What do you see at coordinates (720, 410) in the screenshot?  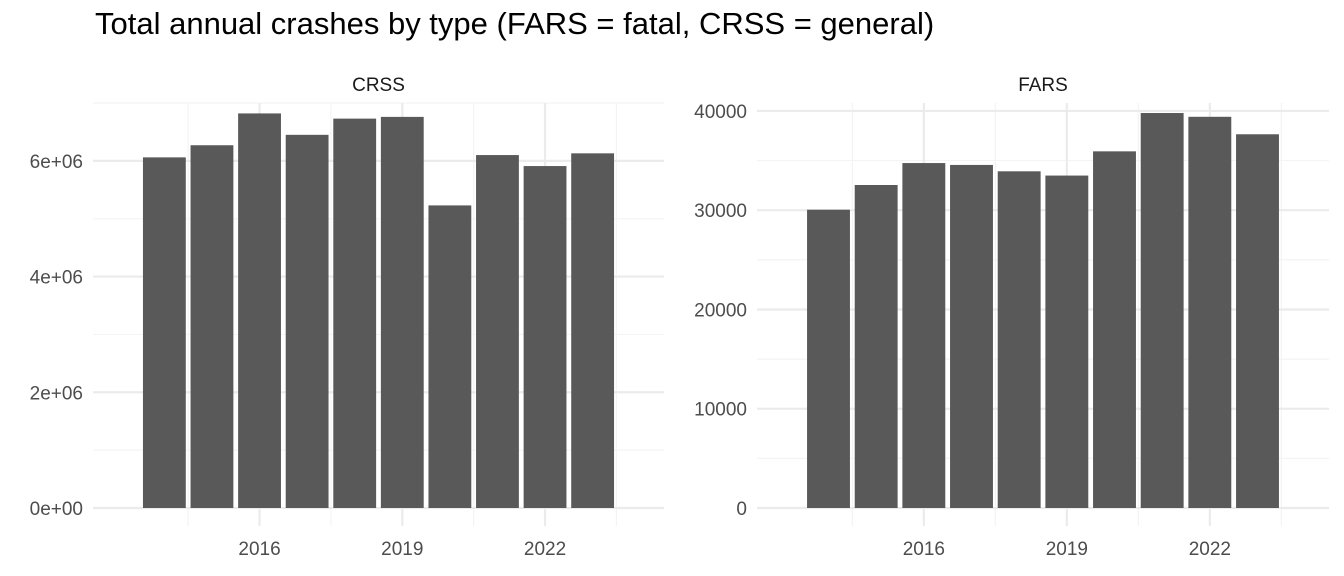 I see `fars-y-tick-label: 10000` at bounding box center [720, 410].